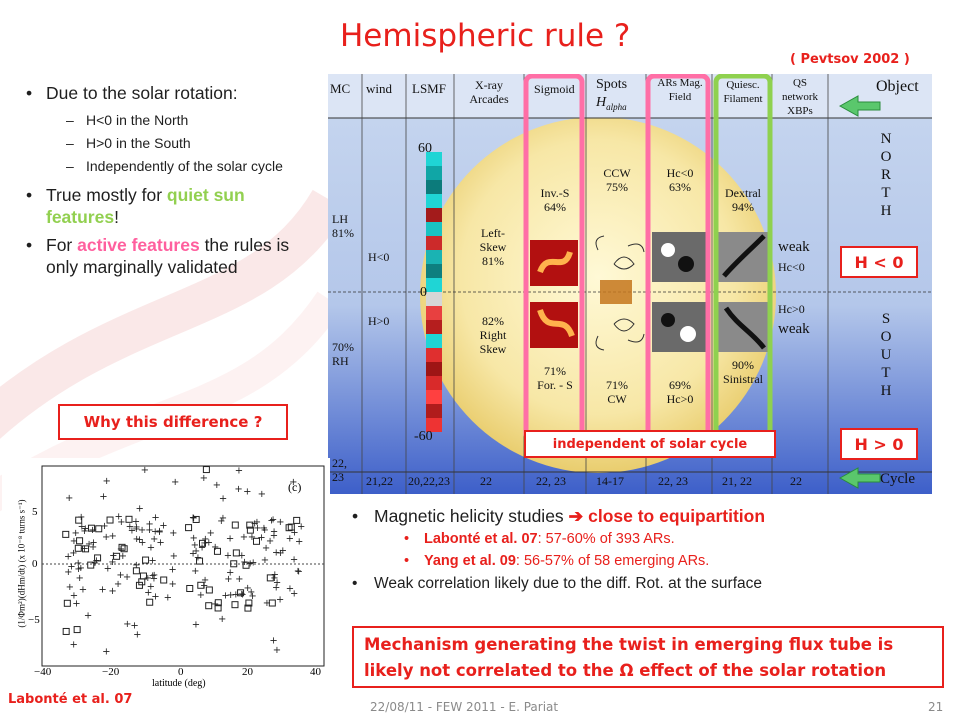 This screenshot has width=960, height=720. Describe the element at coordinates (742, 372) in the screenshot. I see `cell-sinistral: 90% Sinistral` at that location.